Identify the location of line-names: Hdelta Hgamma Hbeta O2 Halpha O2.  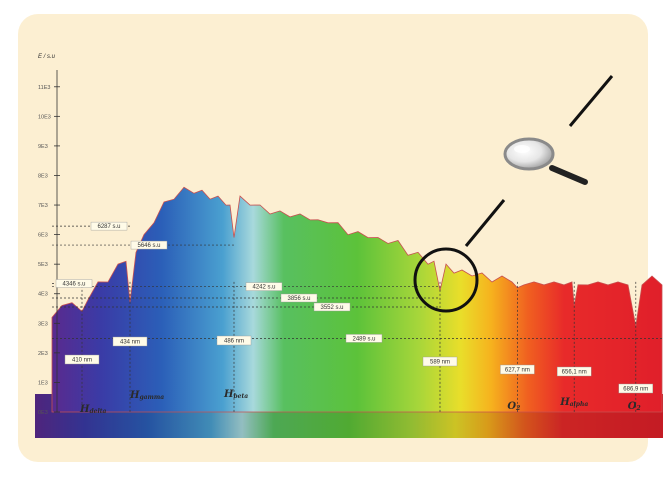
(360, 402).